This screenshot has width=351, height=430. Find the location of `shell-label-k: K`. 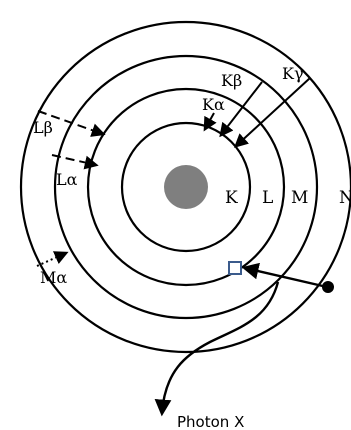

shell-label-k: K is located at coordinates (231, 198).